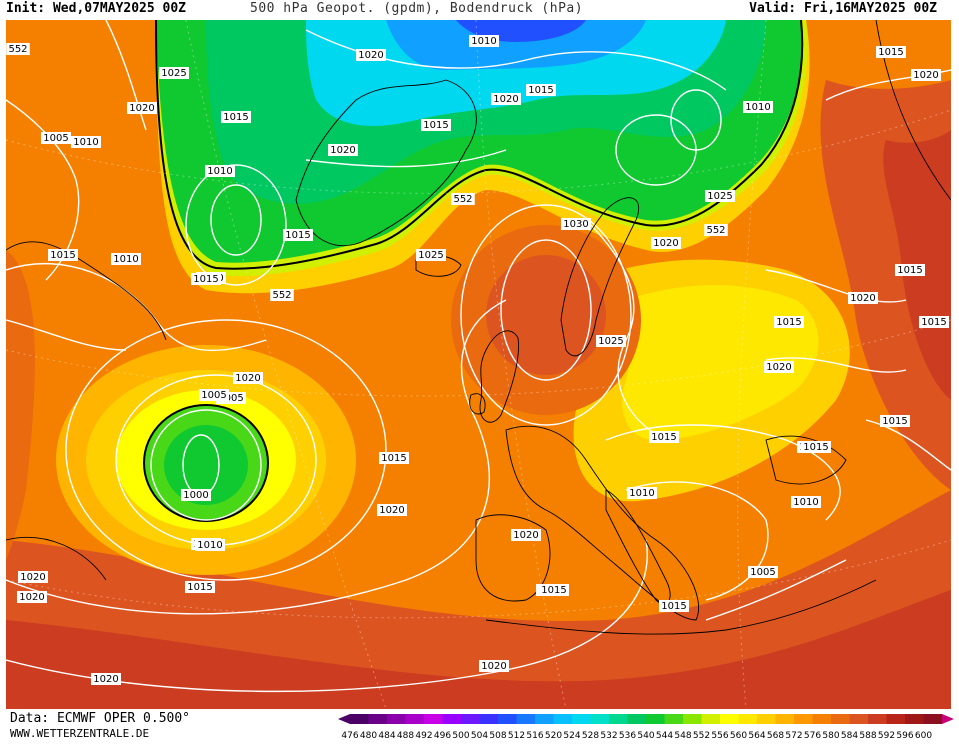 Image resolution: width=959 pixels, height=744 pixels. Describe the element at coordinates (20, 405) in the screenshot. I see `field-west-warm` at that location.